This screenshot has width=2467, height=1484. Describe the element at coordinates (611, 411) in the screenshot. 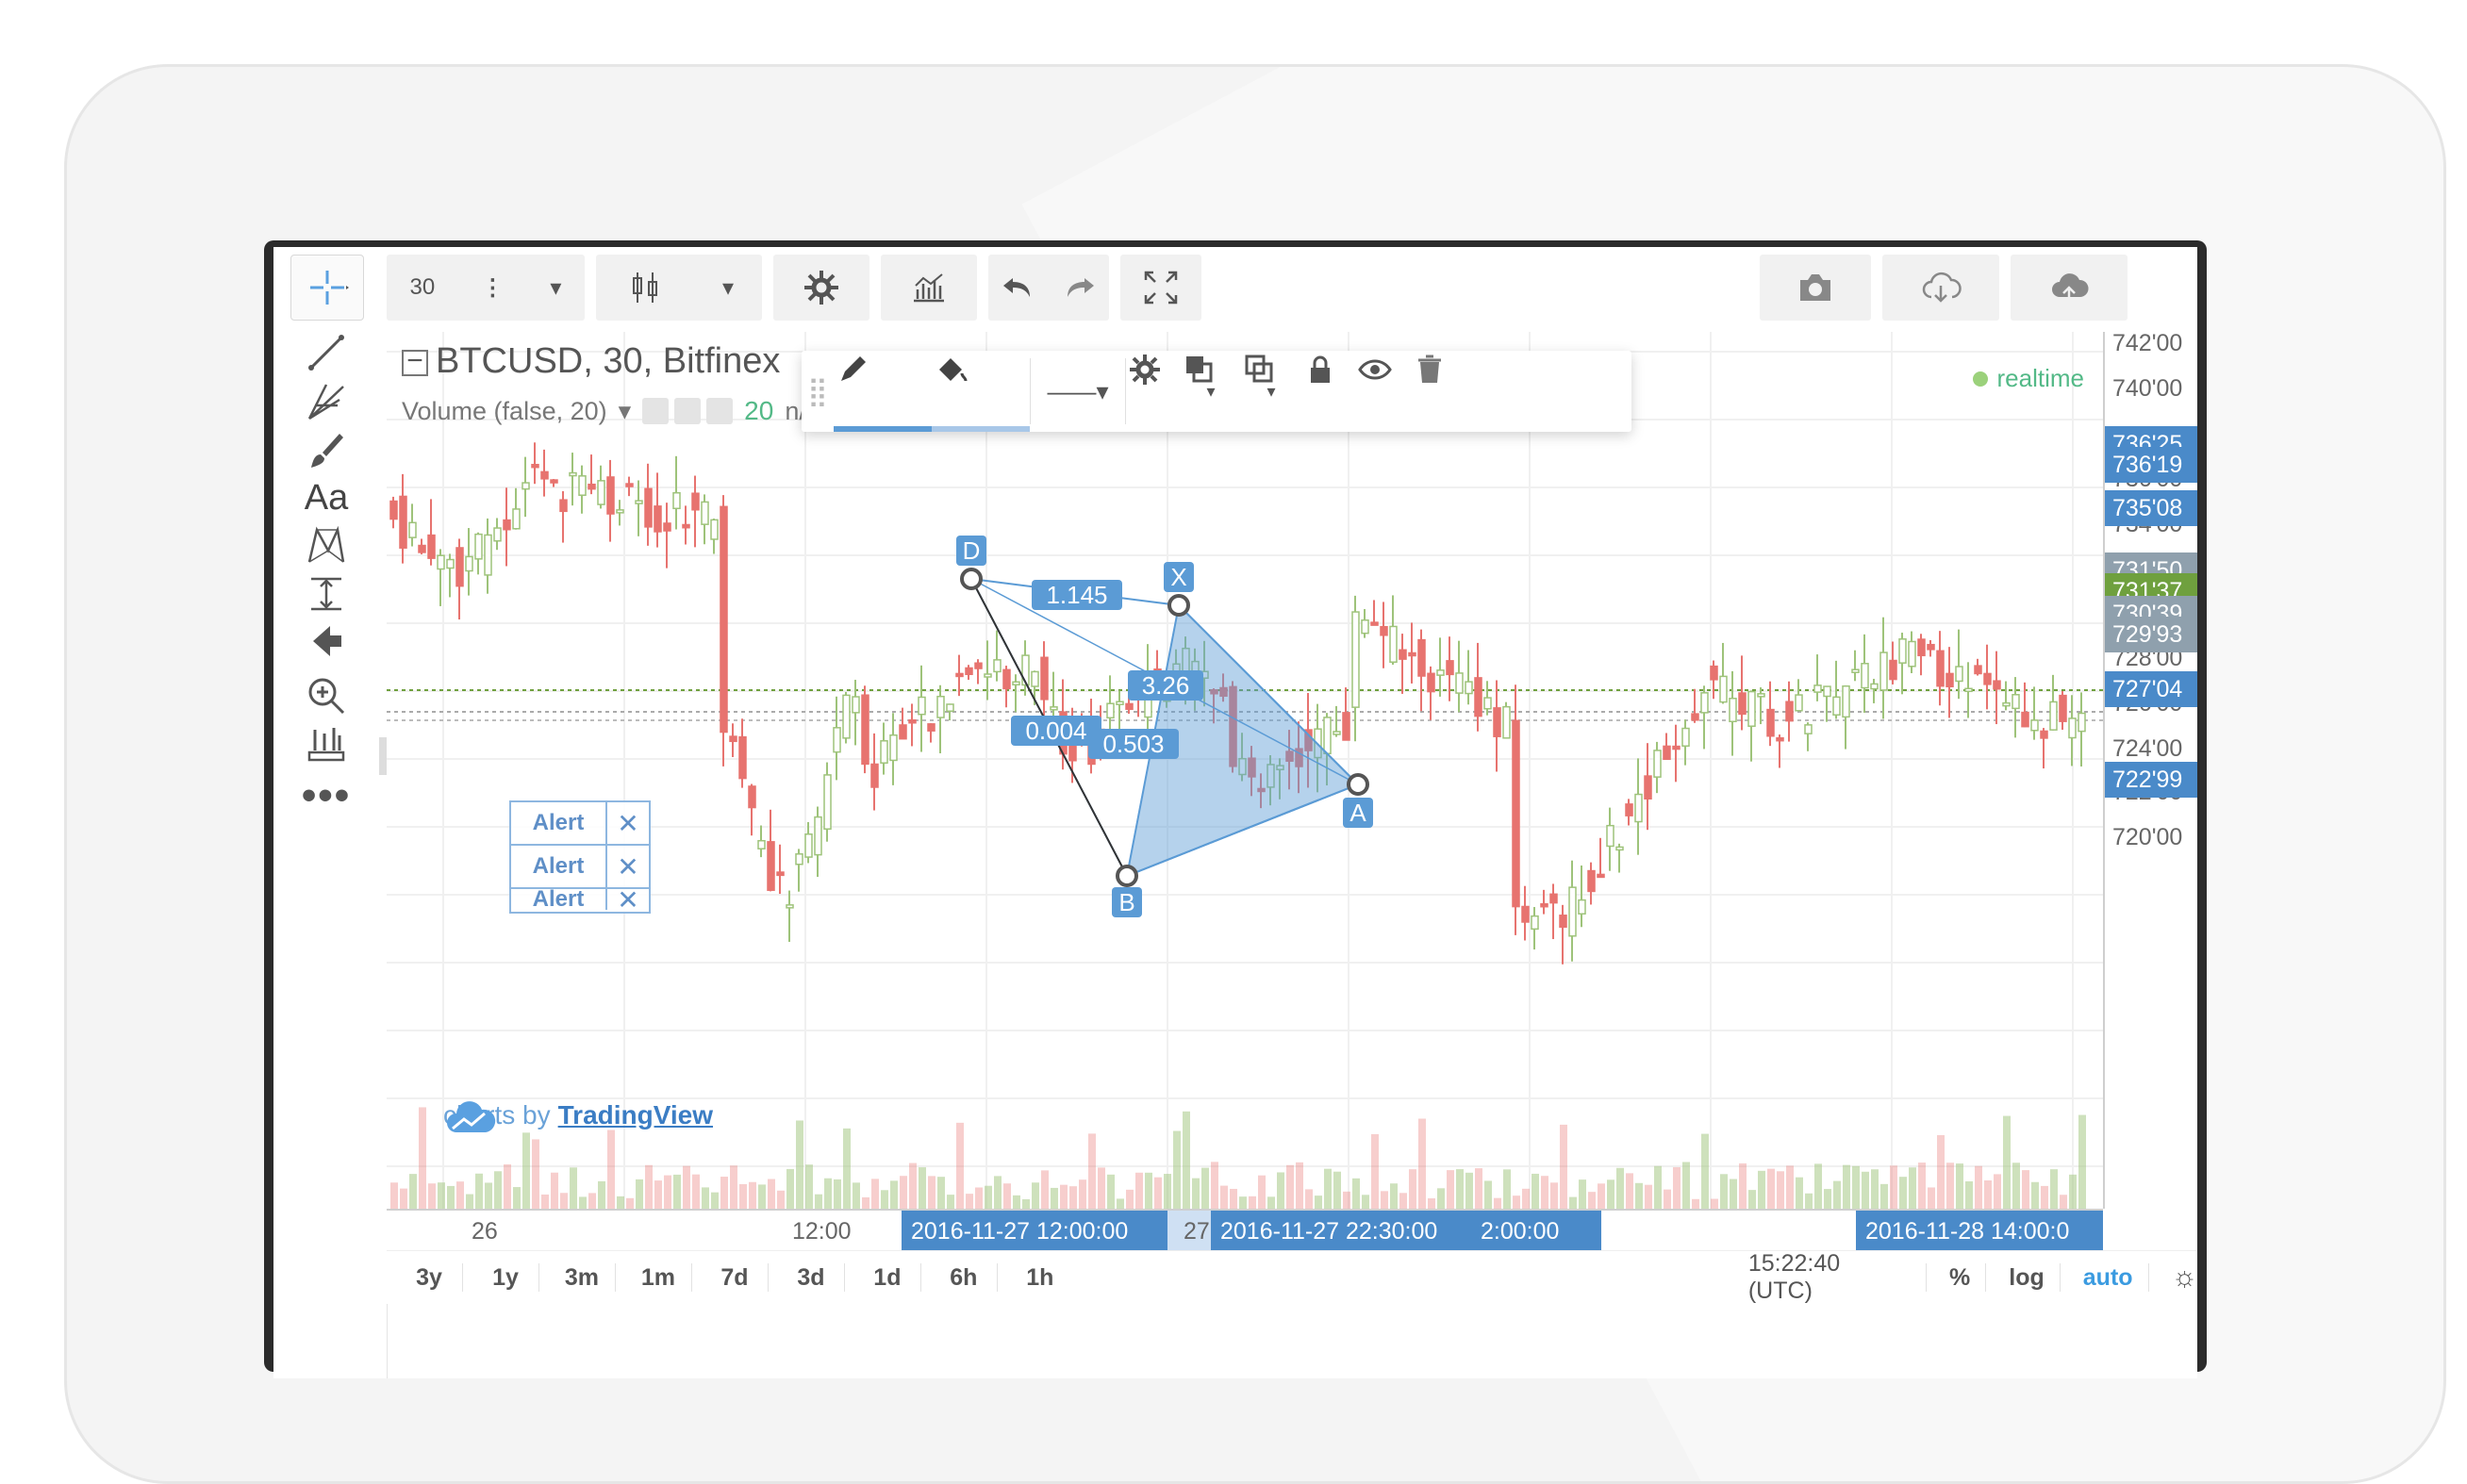

I see `volume-legend: Volume (false, 20) ▾ 20 n/a` at that location.